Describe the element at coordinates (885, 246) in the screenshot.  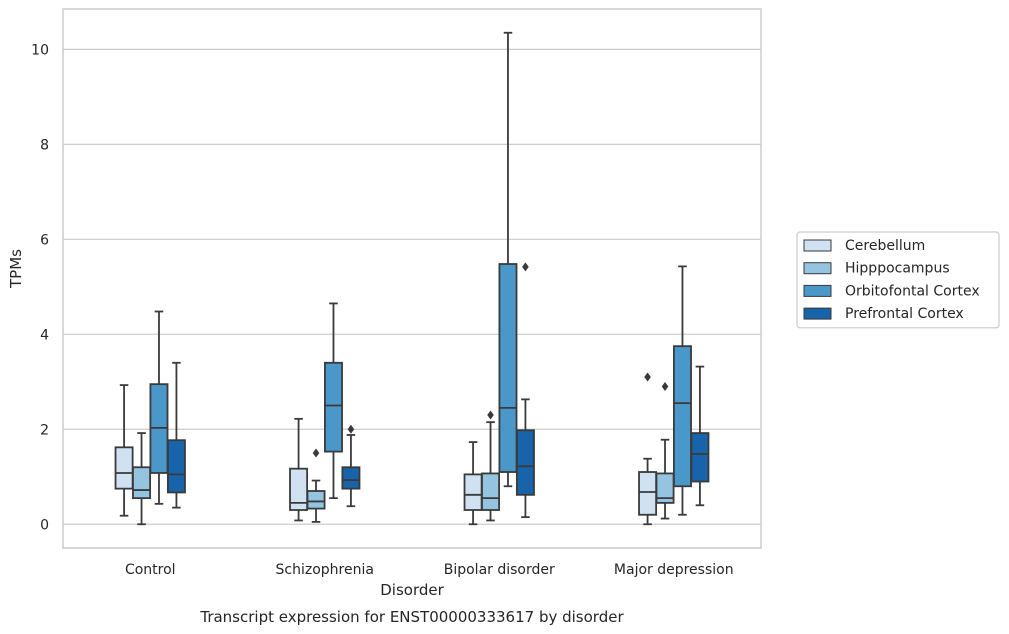
I see `legend-label: Cerebellum` at that location.